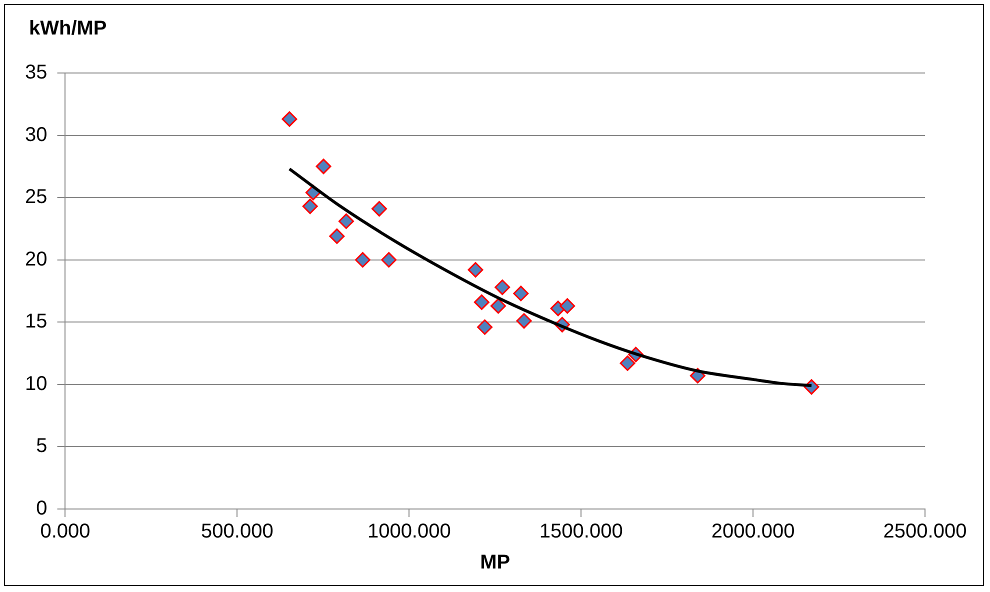  What do you see at coordinates (753, 531) in the screenshot?
I see `x-tick-label: 2000.000` at bounding box center [753, 531].